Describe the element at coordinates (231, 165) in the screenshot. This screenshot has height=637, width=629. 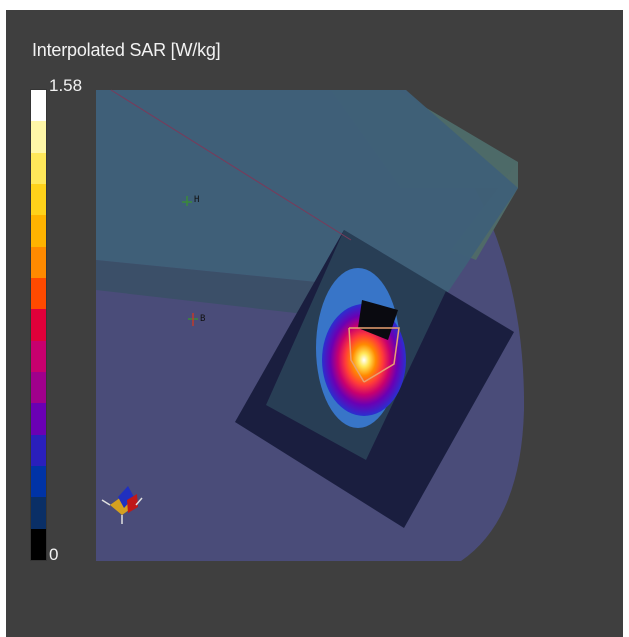
I see `reference-wire` at that location.